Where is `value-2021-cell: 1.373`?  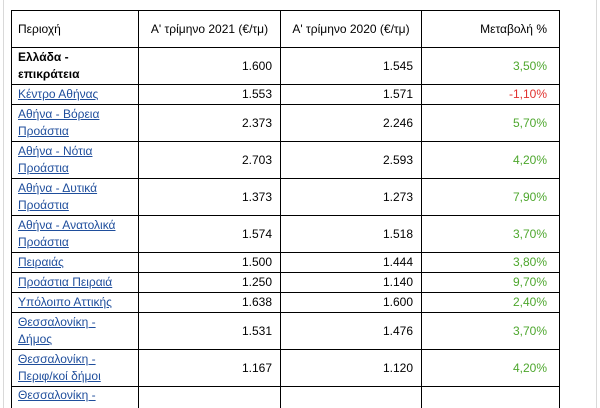
value-2021-cell: 1.373 is located at coordinates (209, 197).